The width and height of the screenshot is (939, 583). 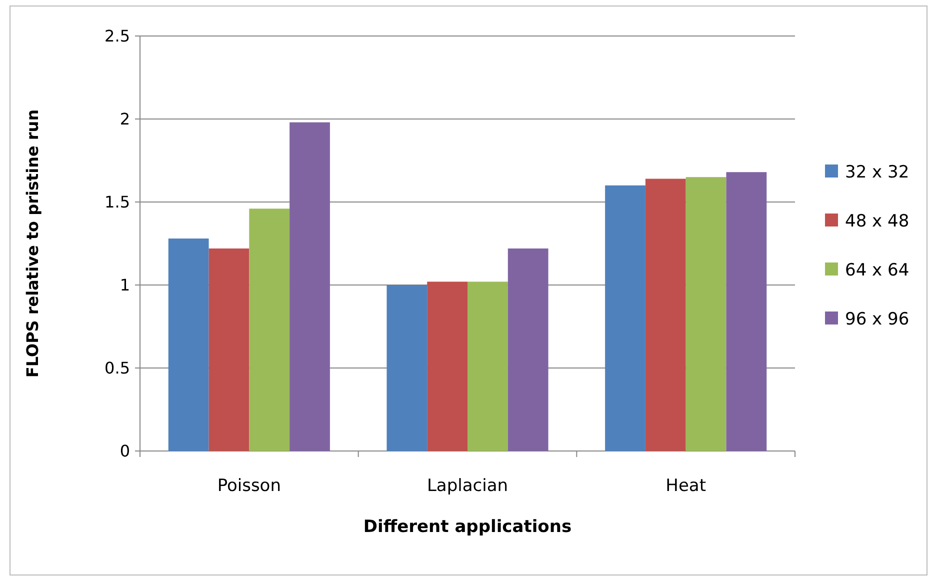 I want to click on y-tick-label: 2, so click(x=125, y=119).